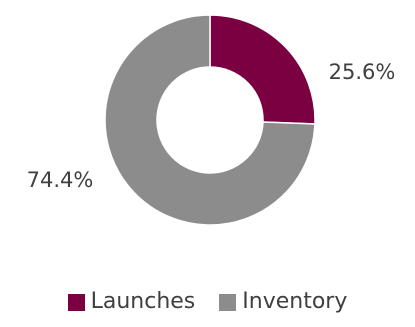  Describe the element at coordinates (295, 301) in the screenshot. I see `legend-label-inventory: Inventory` at that location.